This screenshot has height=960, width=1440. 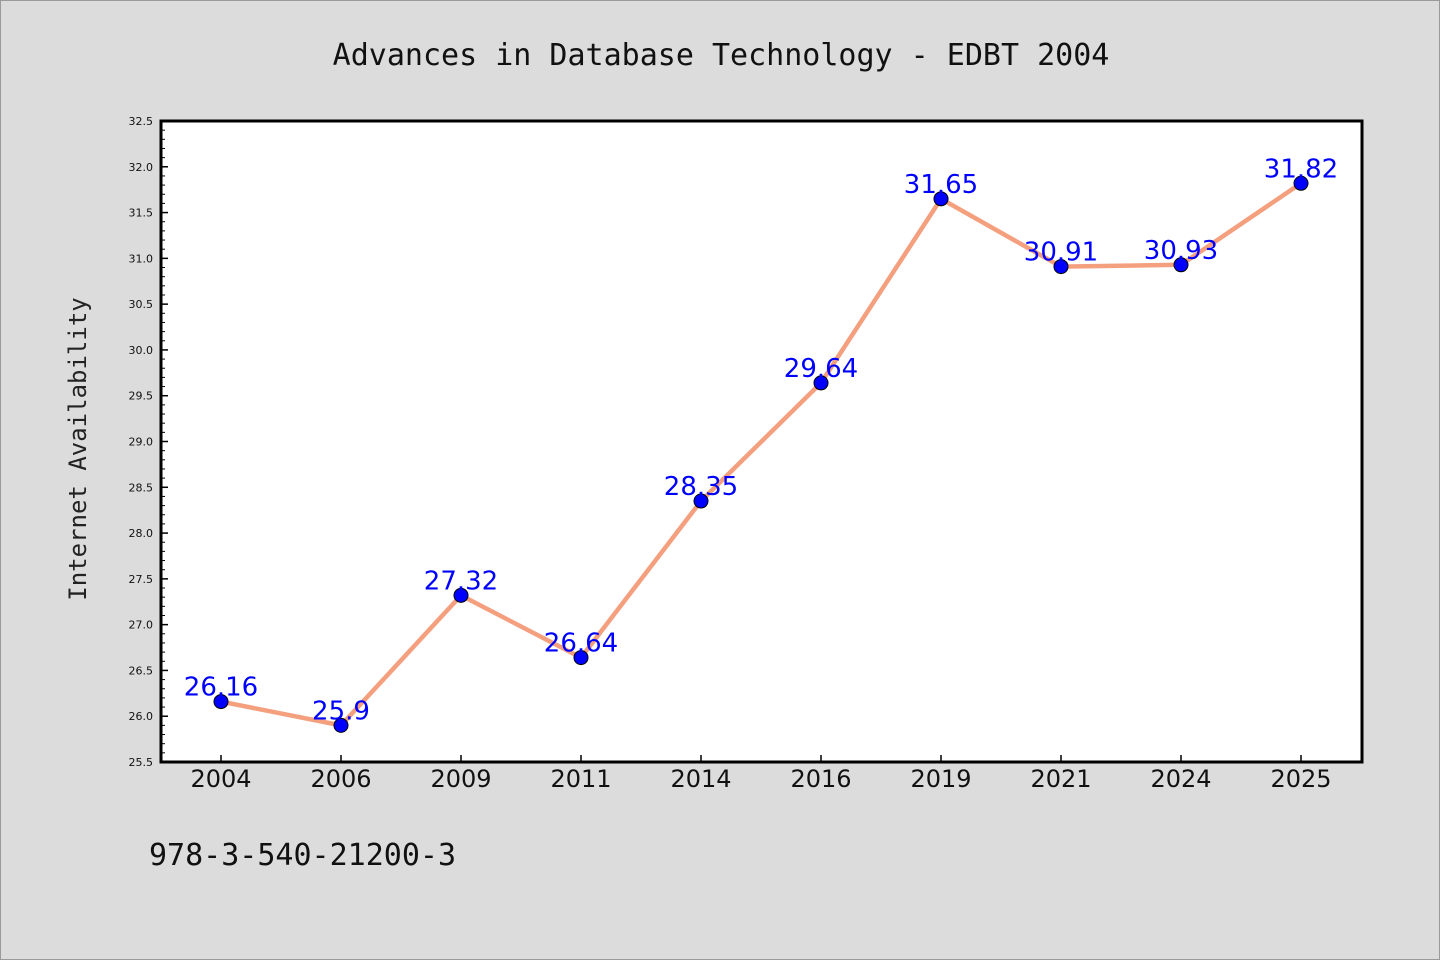 What do you see at coordinates (1300, 779) in the screenshot?
I see `x-tick-label: 2025` at bounding box center [1300, 779].